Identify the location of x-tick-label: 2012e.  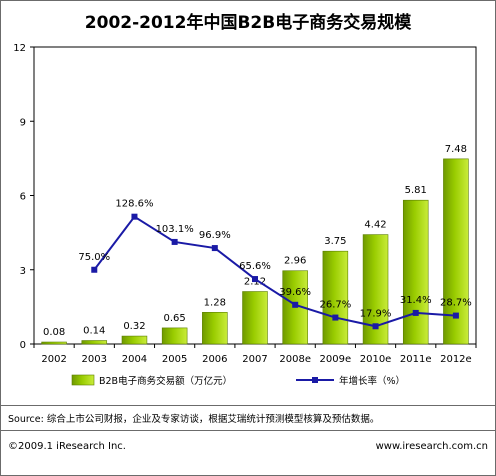
(456, 359).